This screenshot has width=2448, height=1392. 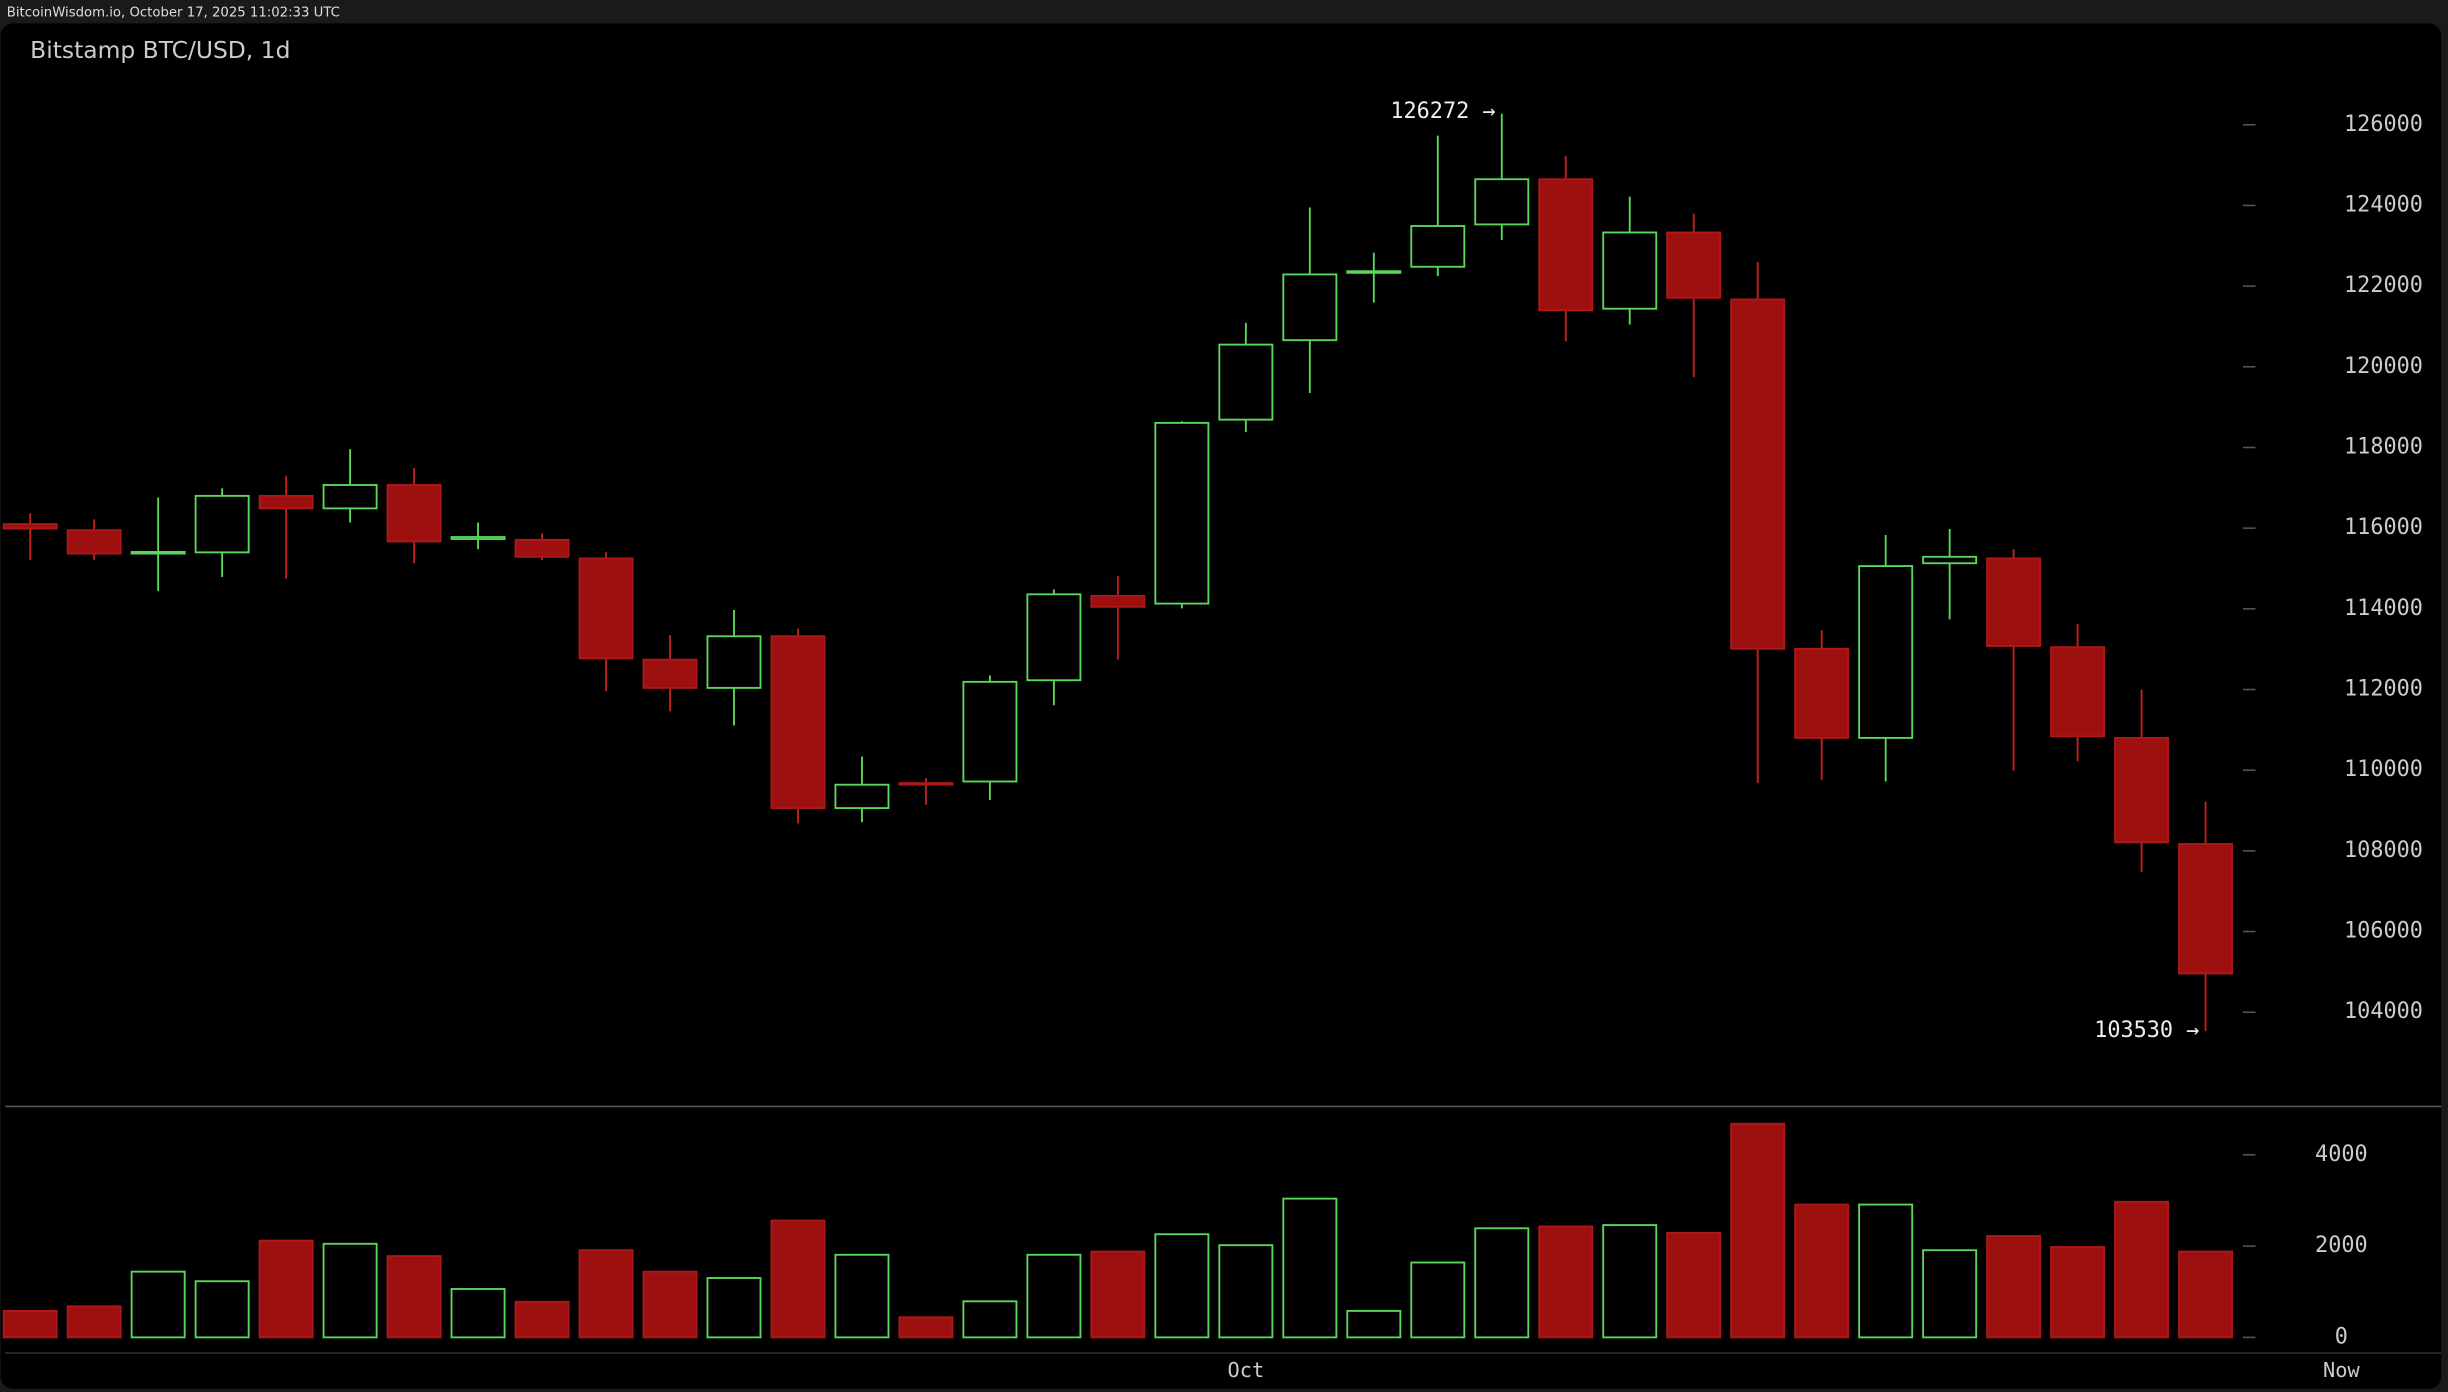 What do you see at coordinates (2383, 124) in the screenshot?
I see `y-tick-label: 126000` at bounding box center [2383, 124].